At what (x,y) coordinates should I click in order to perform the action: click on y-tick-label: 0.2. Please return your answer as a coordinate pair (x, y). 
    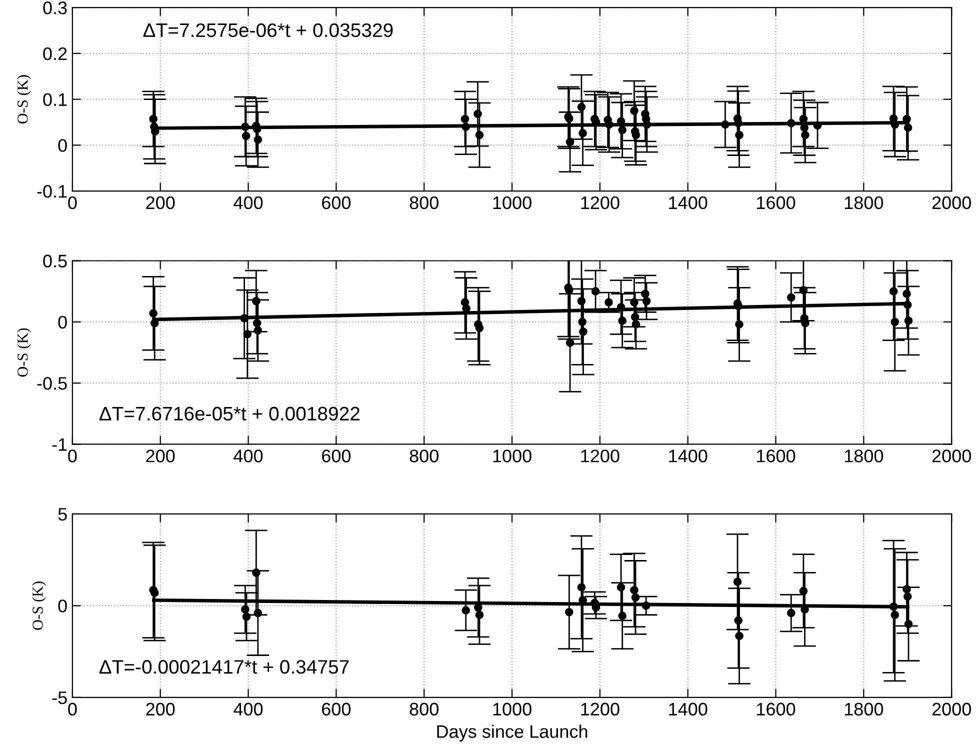
    Looking at the image, I should click on (55, 53).